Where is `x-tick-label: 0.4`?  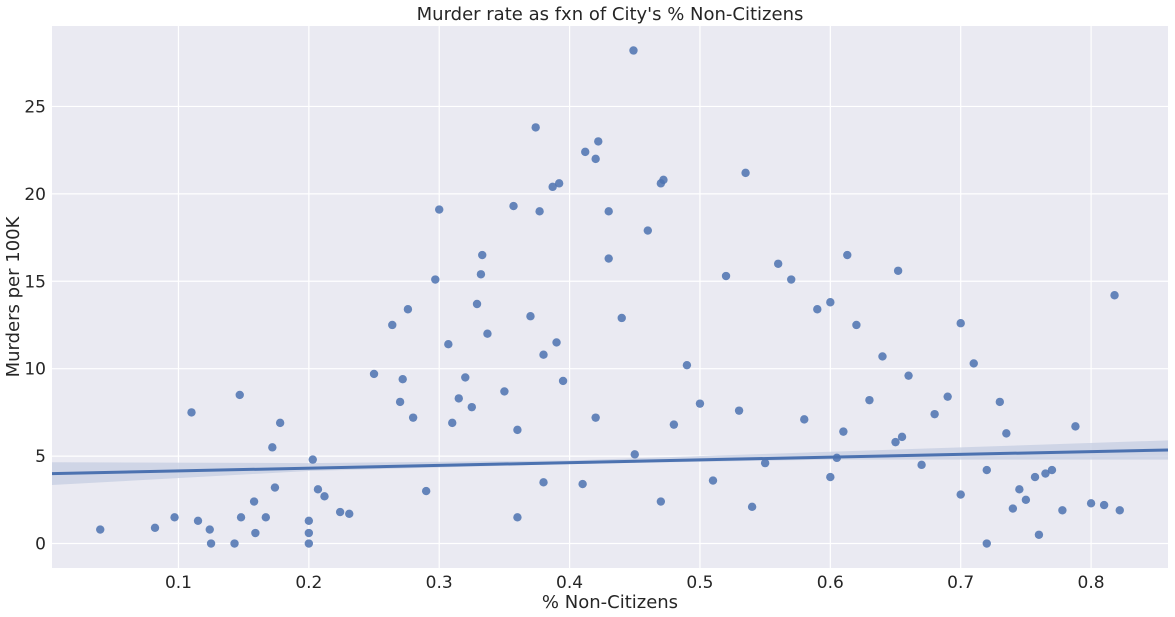 x-tick-label: 0.4 is located at coordinates (569, 583).